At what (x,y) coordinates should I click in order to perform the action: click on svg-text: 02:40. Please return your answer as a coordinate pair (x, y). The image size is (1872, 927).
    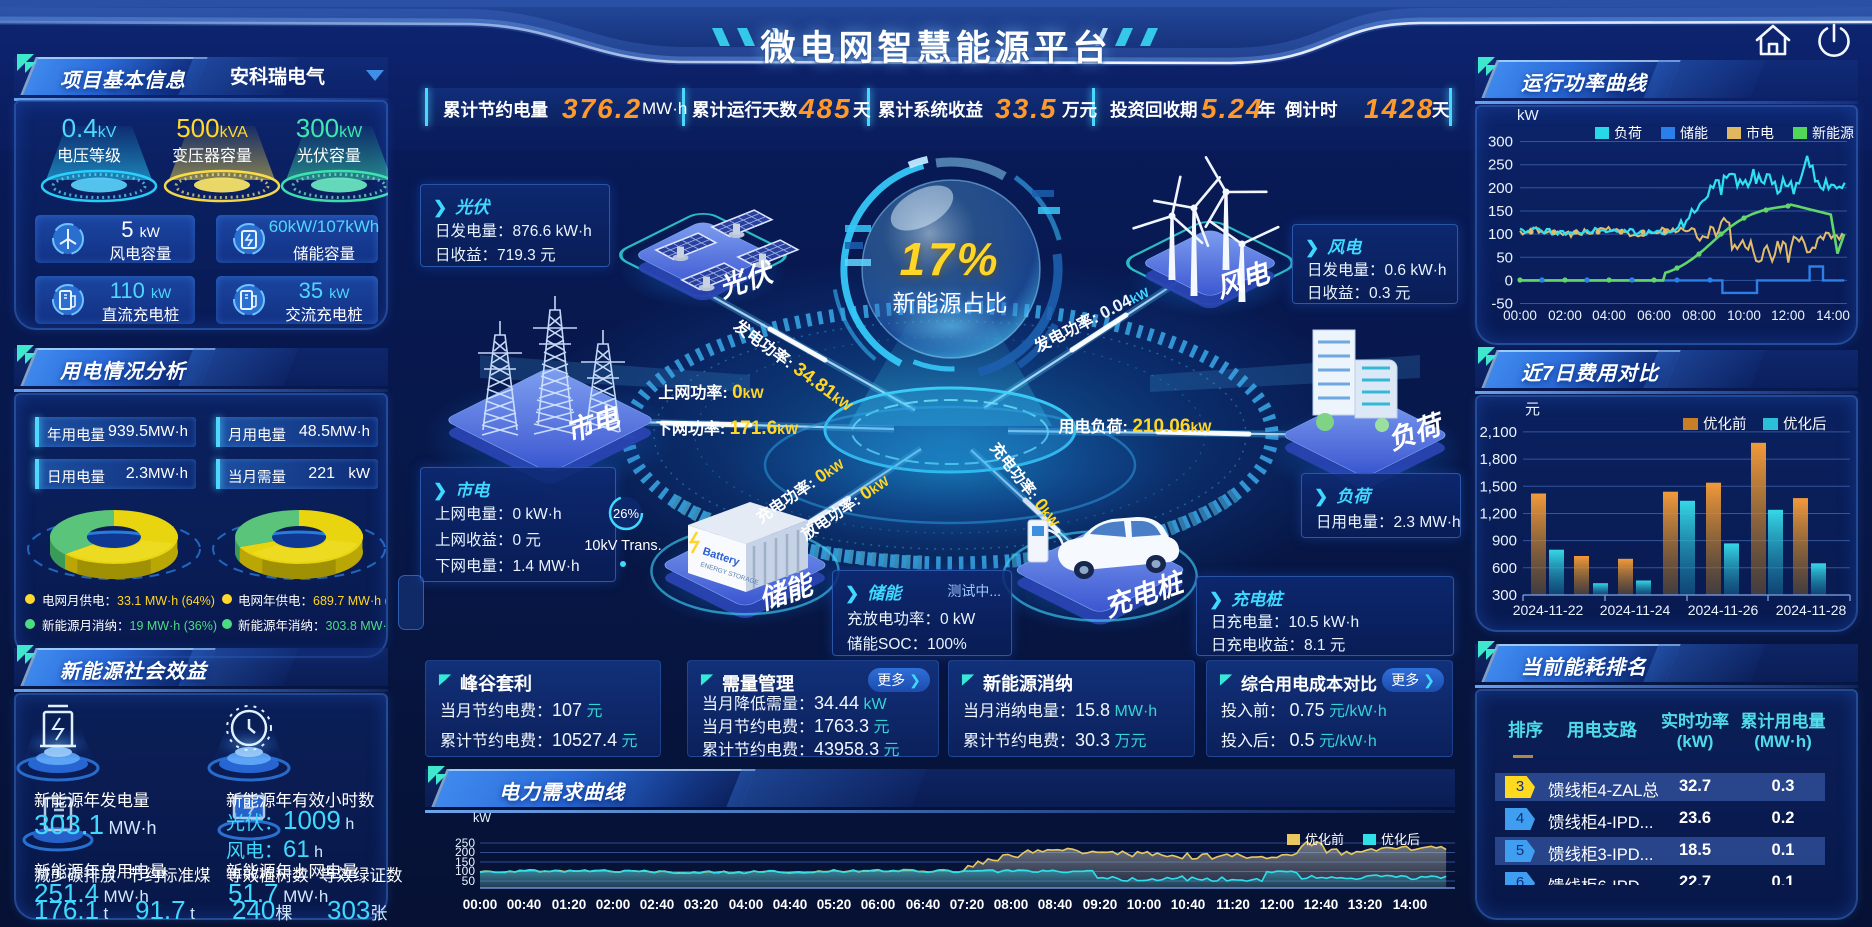
    Looking at the image, I should click on (657, 904).